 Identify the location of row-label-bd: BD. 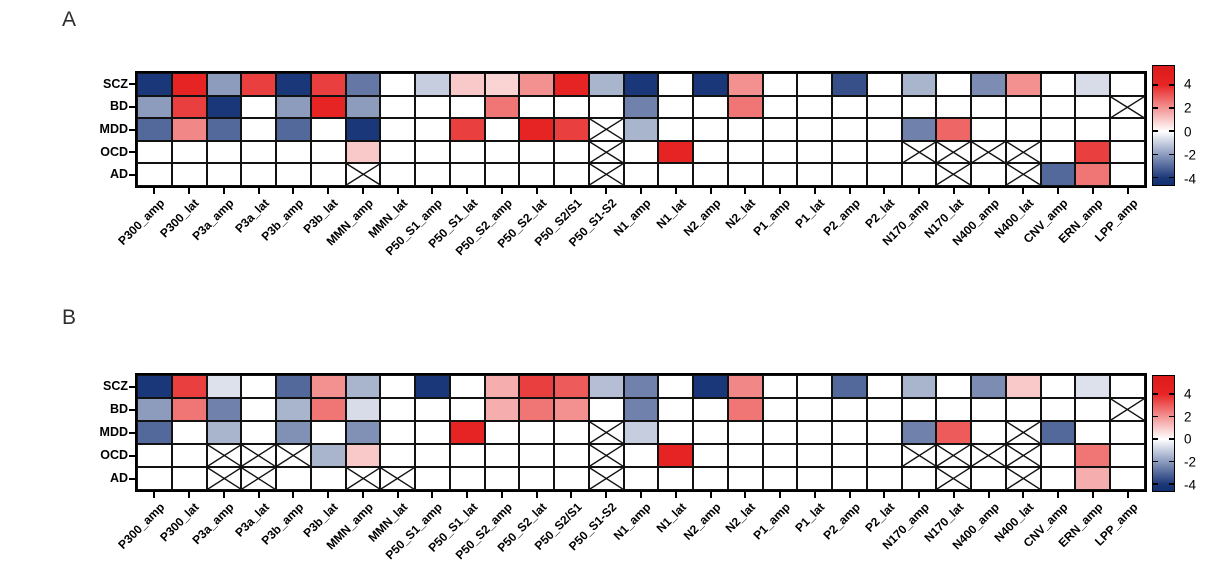
(118, 409).